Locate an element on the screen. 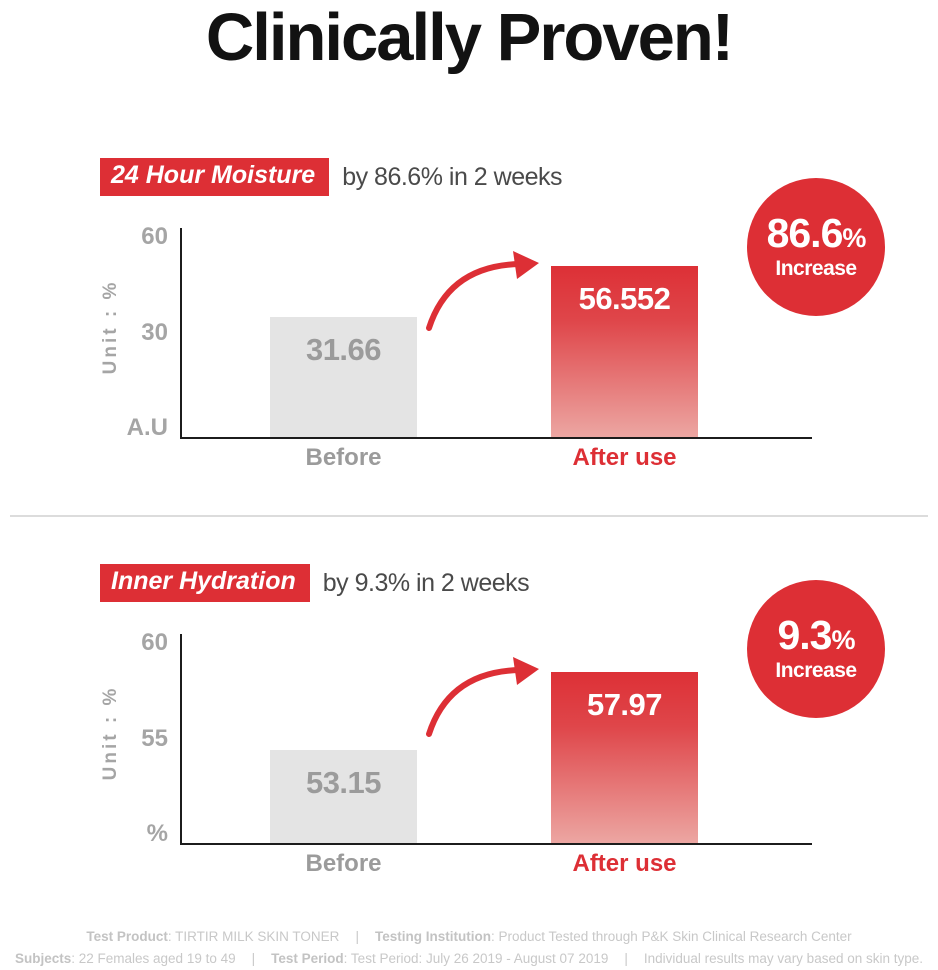  y-tick-percent: % is located at coordinates (157, 833).